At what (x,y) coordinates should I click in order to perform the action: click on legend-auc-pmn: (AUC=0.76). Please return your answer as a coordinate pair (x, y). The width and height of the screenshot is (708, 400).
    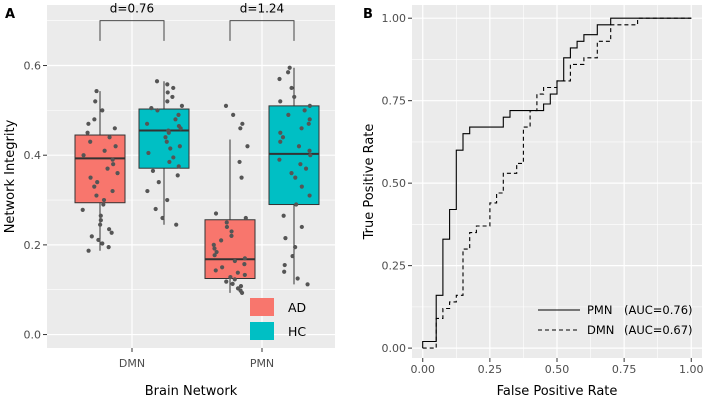
    Looking at the image, I should click on (658, 310).